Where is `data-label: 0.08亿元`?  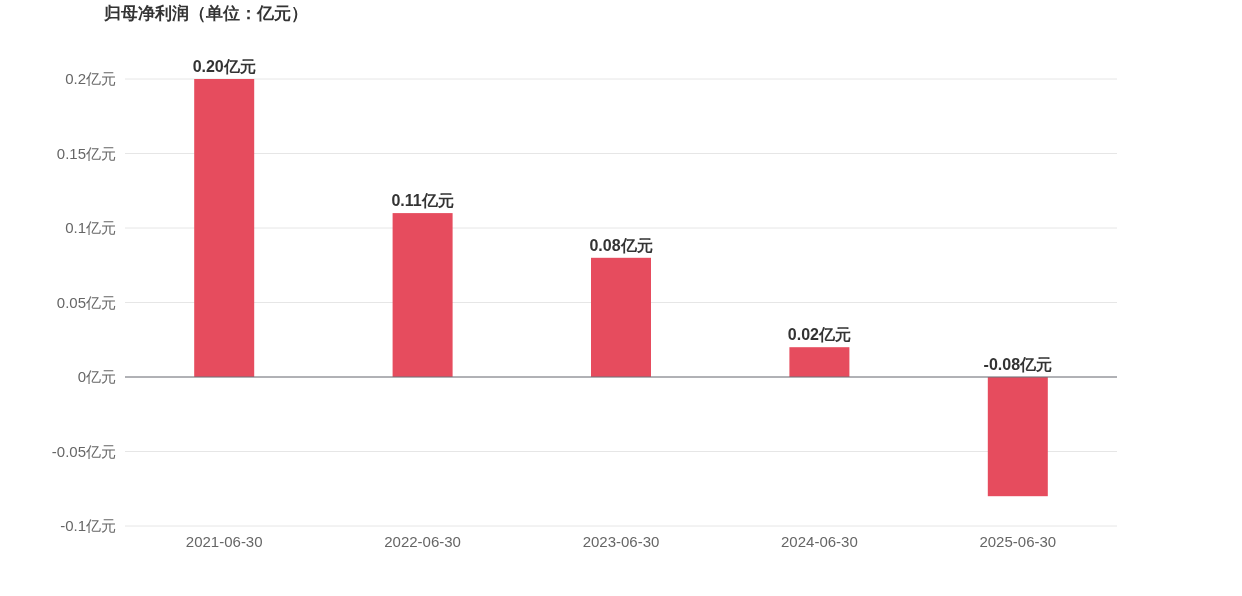
data-label: 0.08亿元 is located at coordinates (621, 245).